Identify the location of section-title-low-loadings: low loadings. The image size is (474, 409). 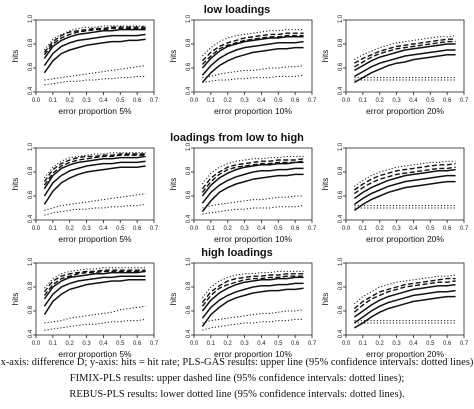
(237, 10).